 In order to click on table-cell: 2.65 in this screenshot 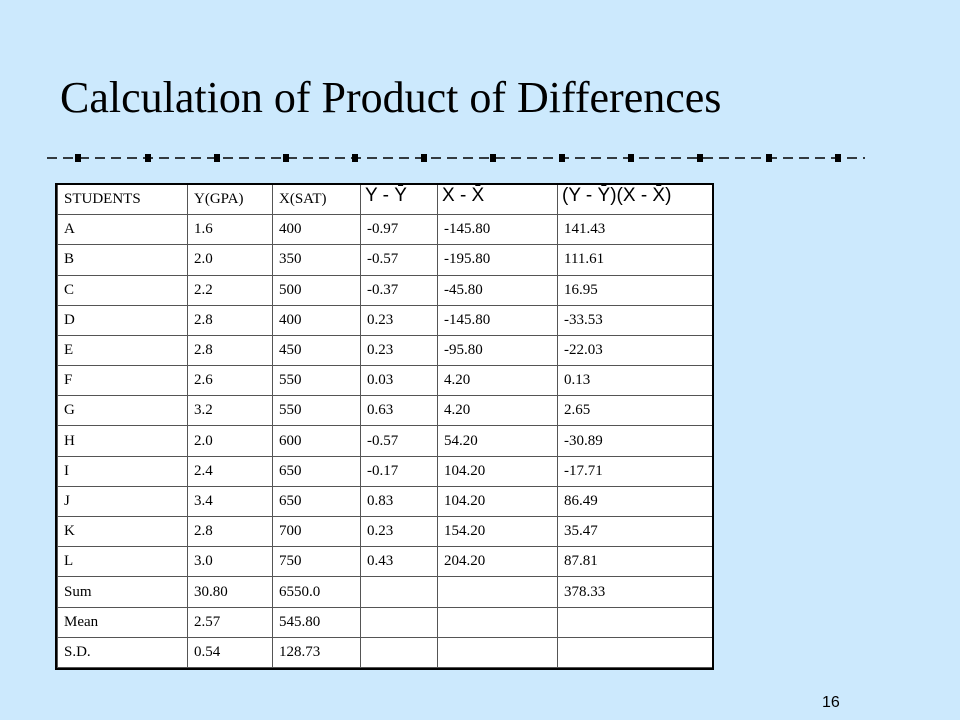, I will do `click(635, 411)`.